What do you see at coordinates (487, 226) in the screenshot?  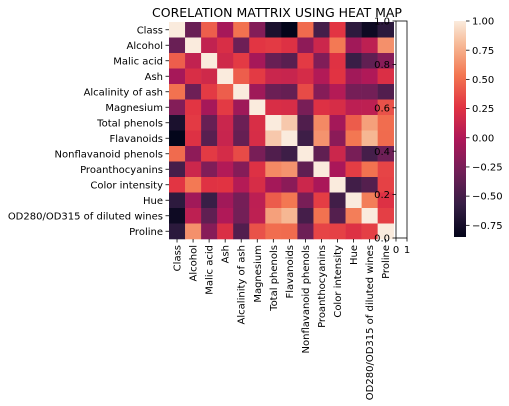 I see `colorbar-tick-label: −0.75` at bounding box center [487, 226].